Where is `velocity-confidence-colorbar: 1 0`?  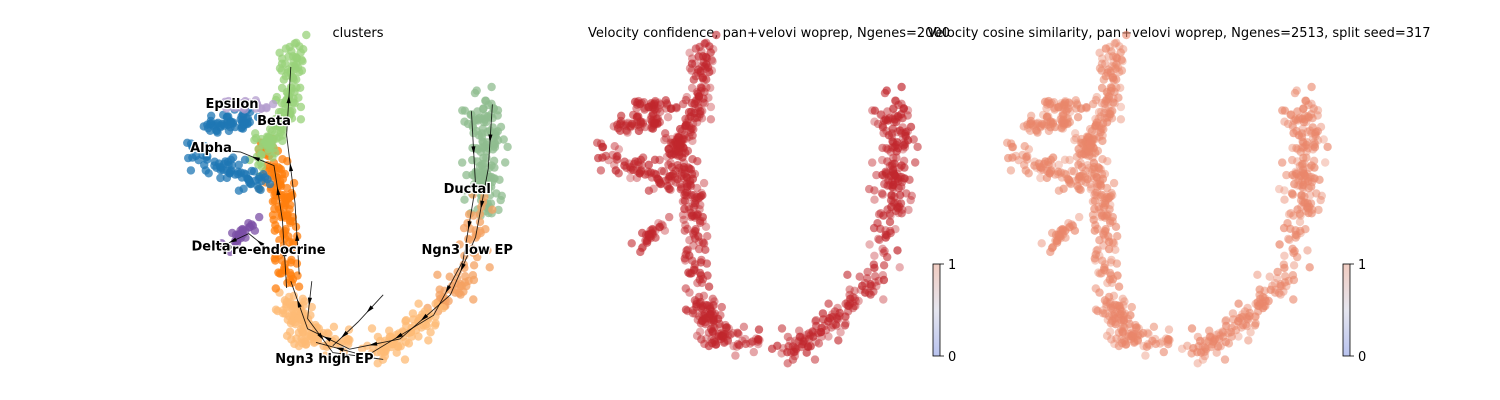
velocity-confidence-colorbar: 1 0 is located at coordinates (944, 311).